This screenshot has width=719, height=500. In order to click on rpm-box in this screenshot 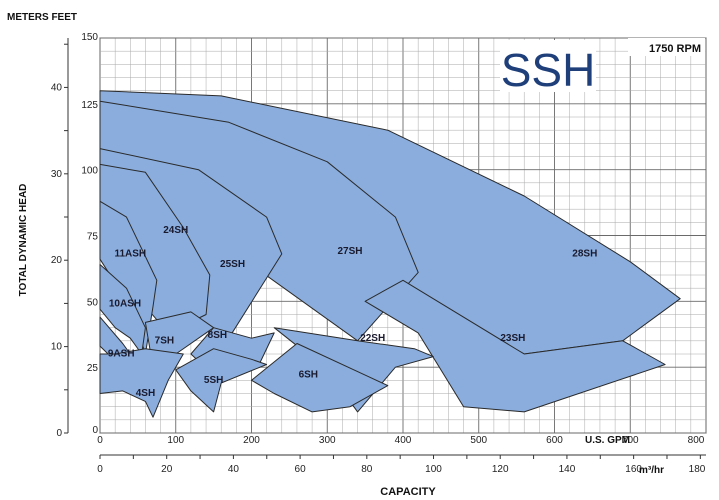, I will do `click(666, 47)`.